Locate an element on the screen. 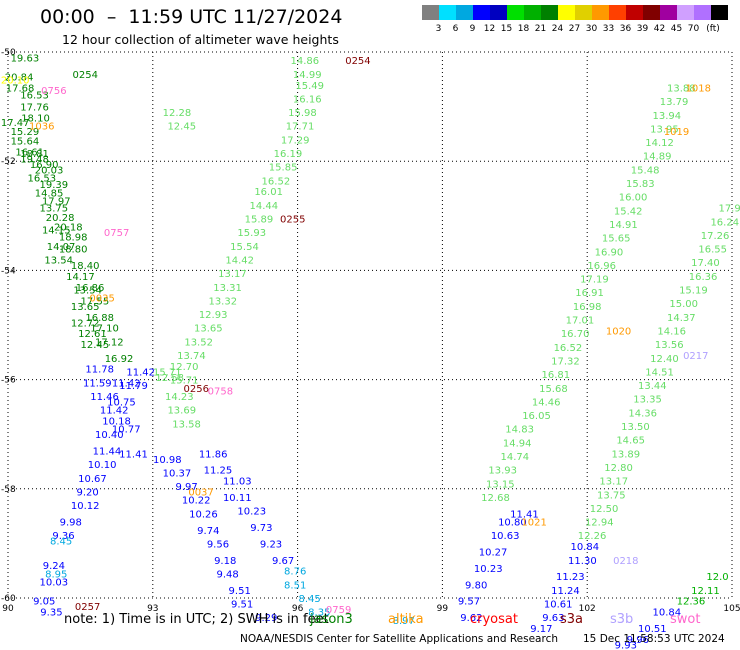  satellite-altika: altika is located at coordinates (406, 619).